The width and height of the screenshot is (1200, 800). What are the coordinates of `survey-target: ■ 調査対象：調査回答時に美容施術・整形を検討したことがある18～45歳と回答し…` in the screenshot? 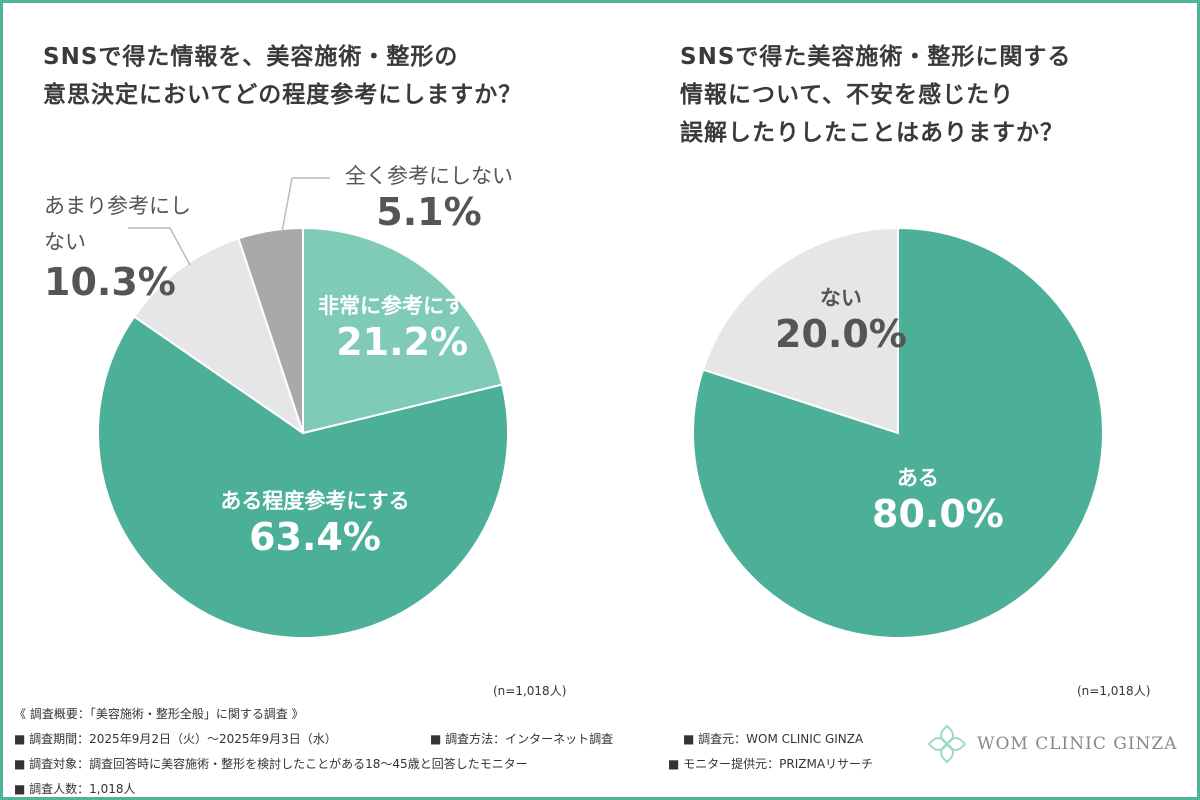 It's located at (271, 764).